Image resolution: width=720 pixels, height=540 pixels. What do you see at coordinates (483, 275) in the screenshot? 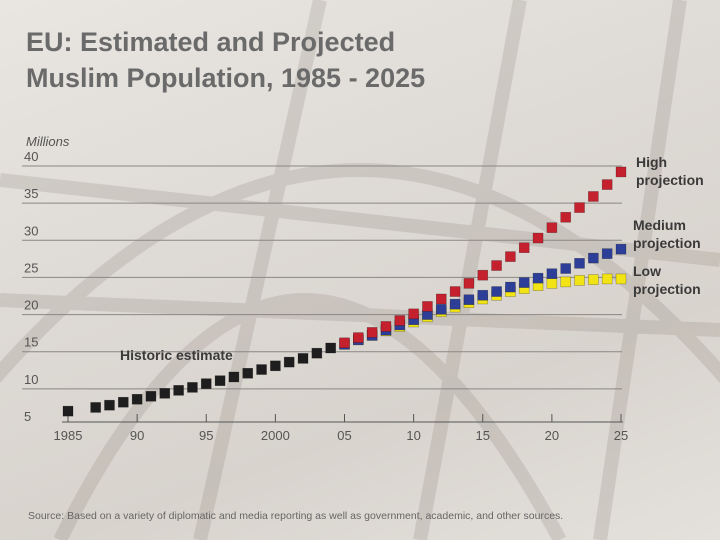
I see `high-point-2015` at bounding box center [483, 275].